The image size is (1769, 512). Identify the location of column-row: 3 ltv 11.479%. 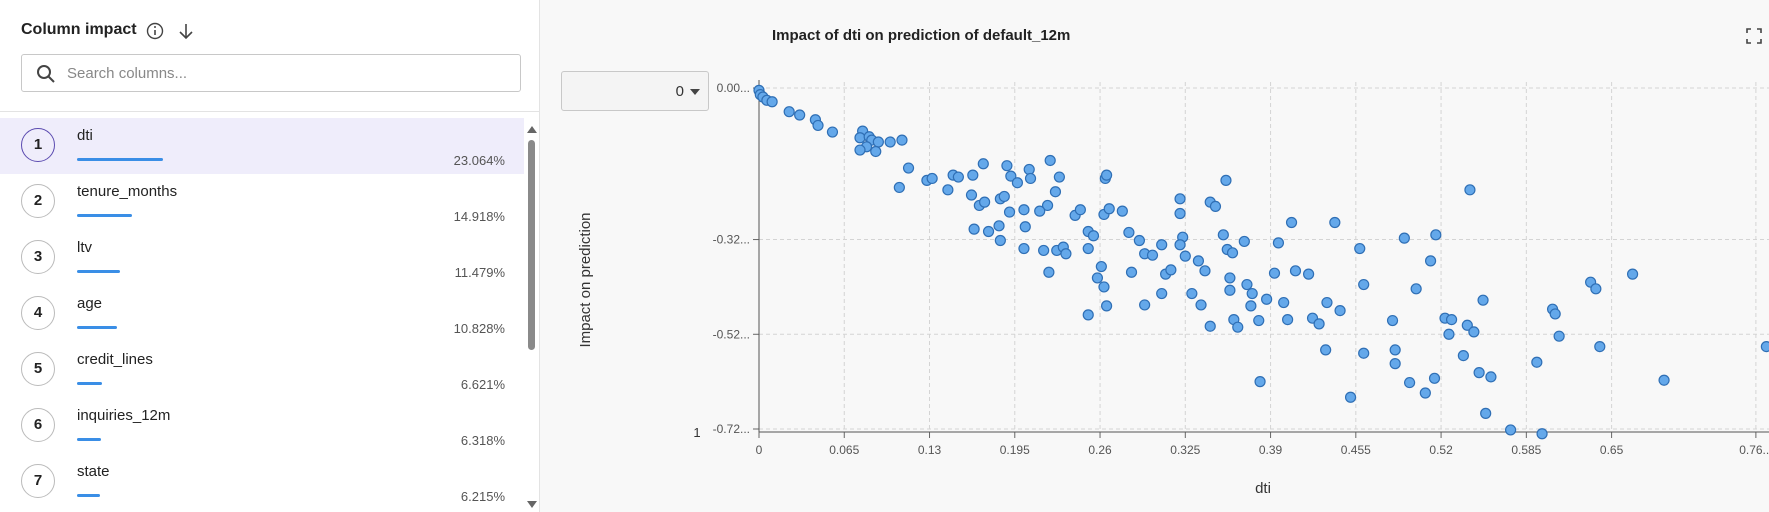
(262, 258).